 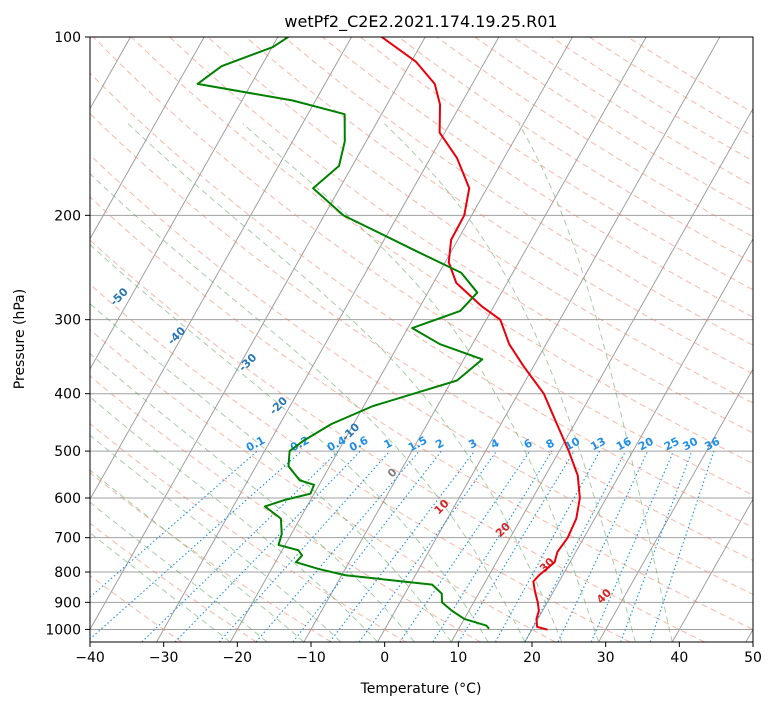 What do you see at coordinates (421, 689) in the screenshot?
I see `x-axis-label: Temperature (°C)` at bounding box center [421, 689].